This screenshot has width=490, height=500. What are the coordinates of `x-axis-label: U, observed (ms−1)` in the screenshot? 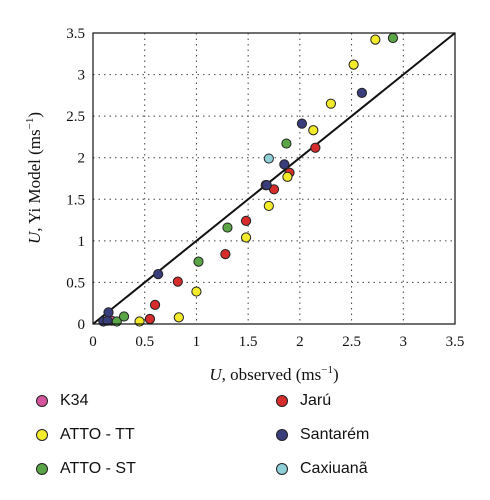 It's located at (273, 374).